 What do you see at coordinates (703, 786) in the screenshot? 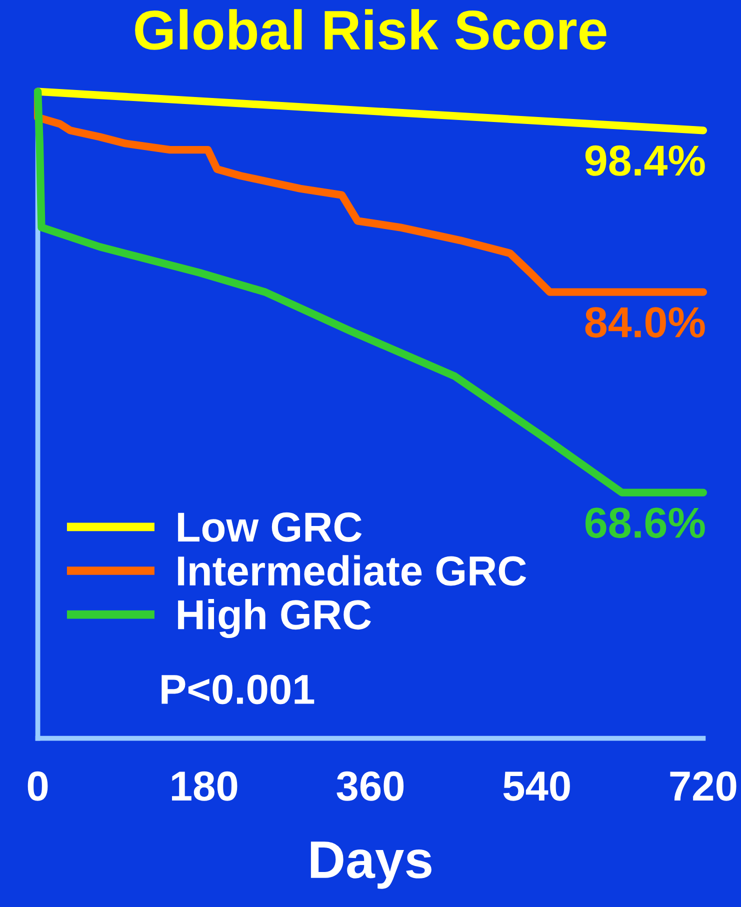
I see `x-tick-label: 720` at bounding box center [703, 786].